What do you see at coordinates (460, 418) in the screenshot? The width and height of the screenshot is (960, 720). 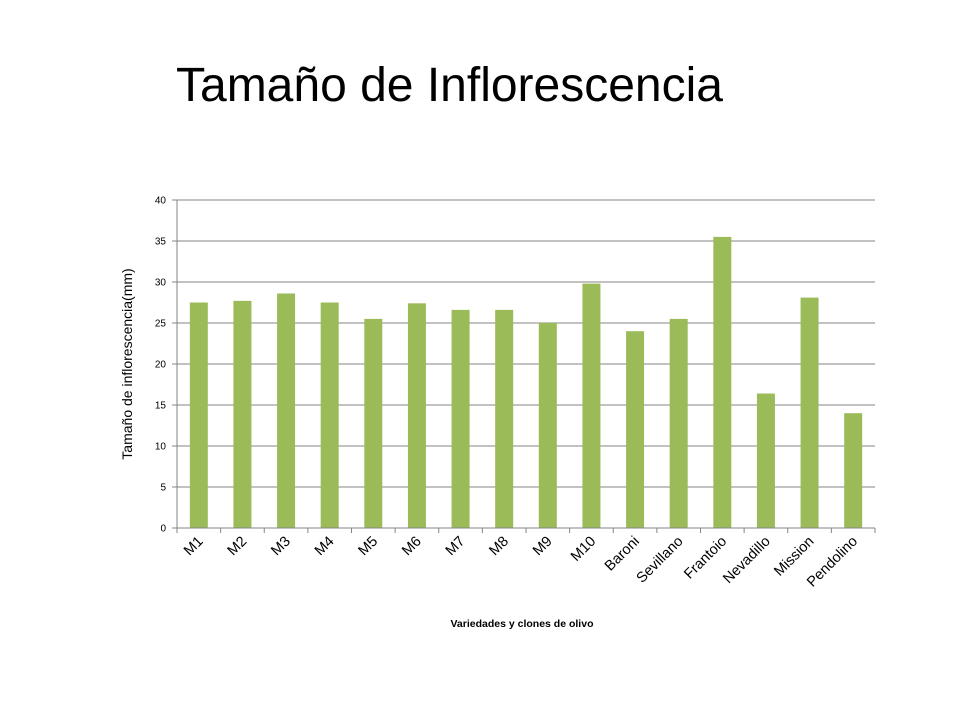 I see `bar-m7` at bounding box center [460, 418].